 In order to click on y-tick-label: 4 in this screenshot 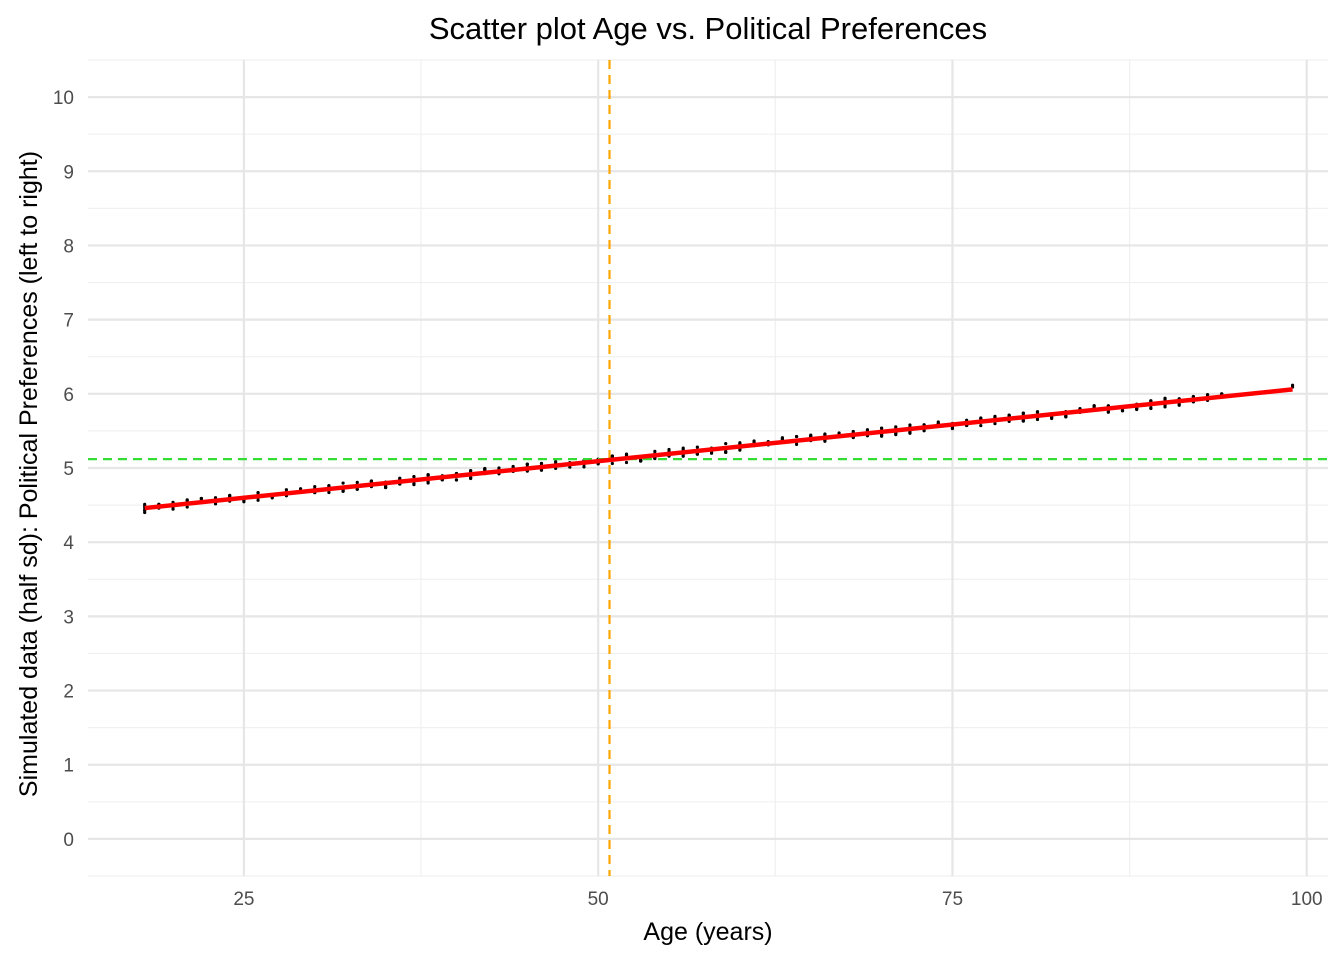, I will do `click(68, 543)`.